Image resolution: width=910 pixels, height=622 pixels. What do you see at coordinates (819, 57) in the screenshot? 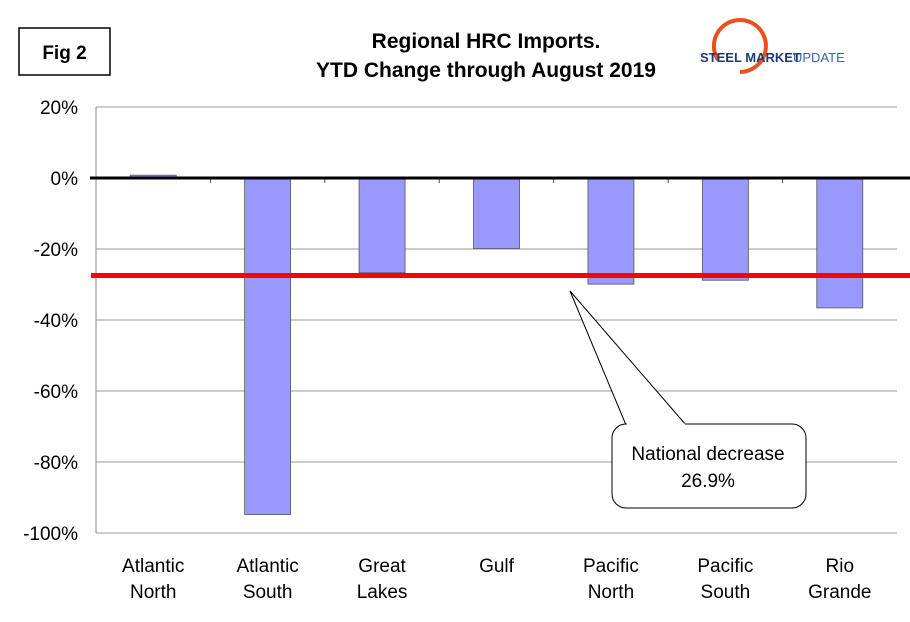
I see `logo-text-light: UPDATE` at bounding box center [819, 57].